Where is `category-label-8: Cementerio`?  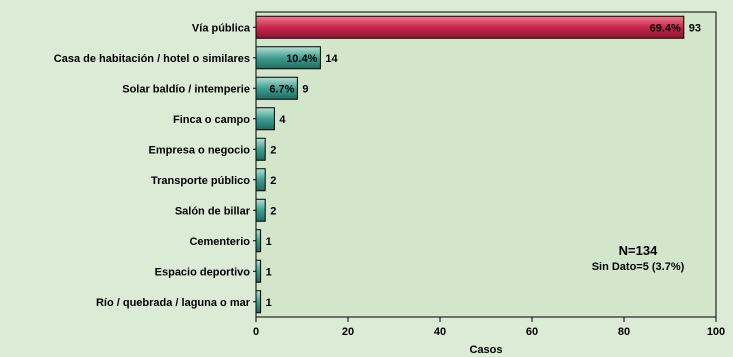
category-label-8: Cementerio is located at coordinates (219, 242).